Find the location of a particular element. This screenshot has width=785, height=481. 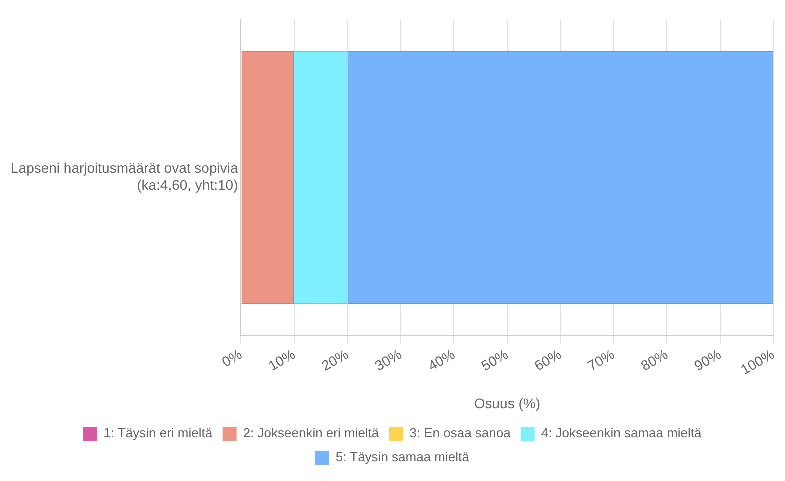

x-tick-label: 30% is located at coordinates (388, 360).